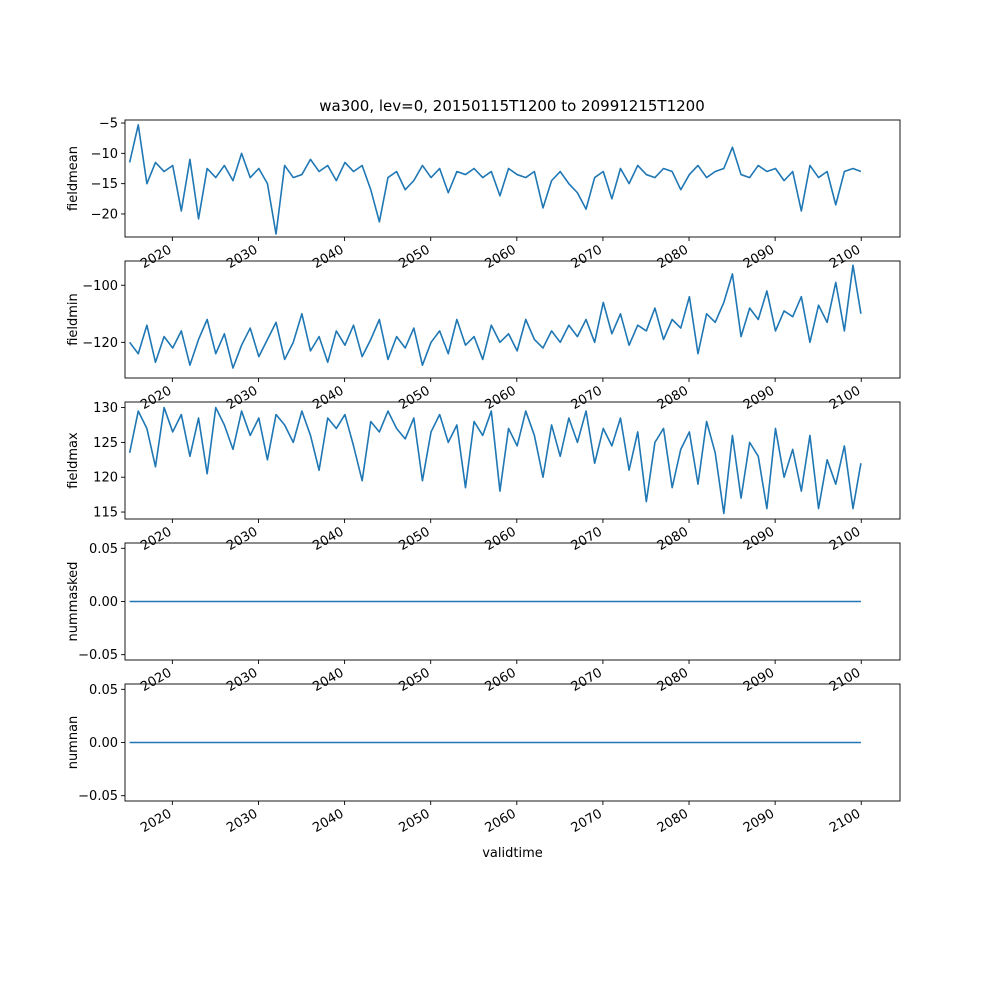  Describe the element at coordinates (495, 316) in the screenshot. I see `series-line-fieldmin` at that location.